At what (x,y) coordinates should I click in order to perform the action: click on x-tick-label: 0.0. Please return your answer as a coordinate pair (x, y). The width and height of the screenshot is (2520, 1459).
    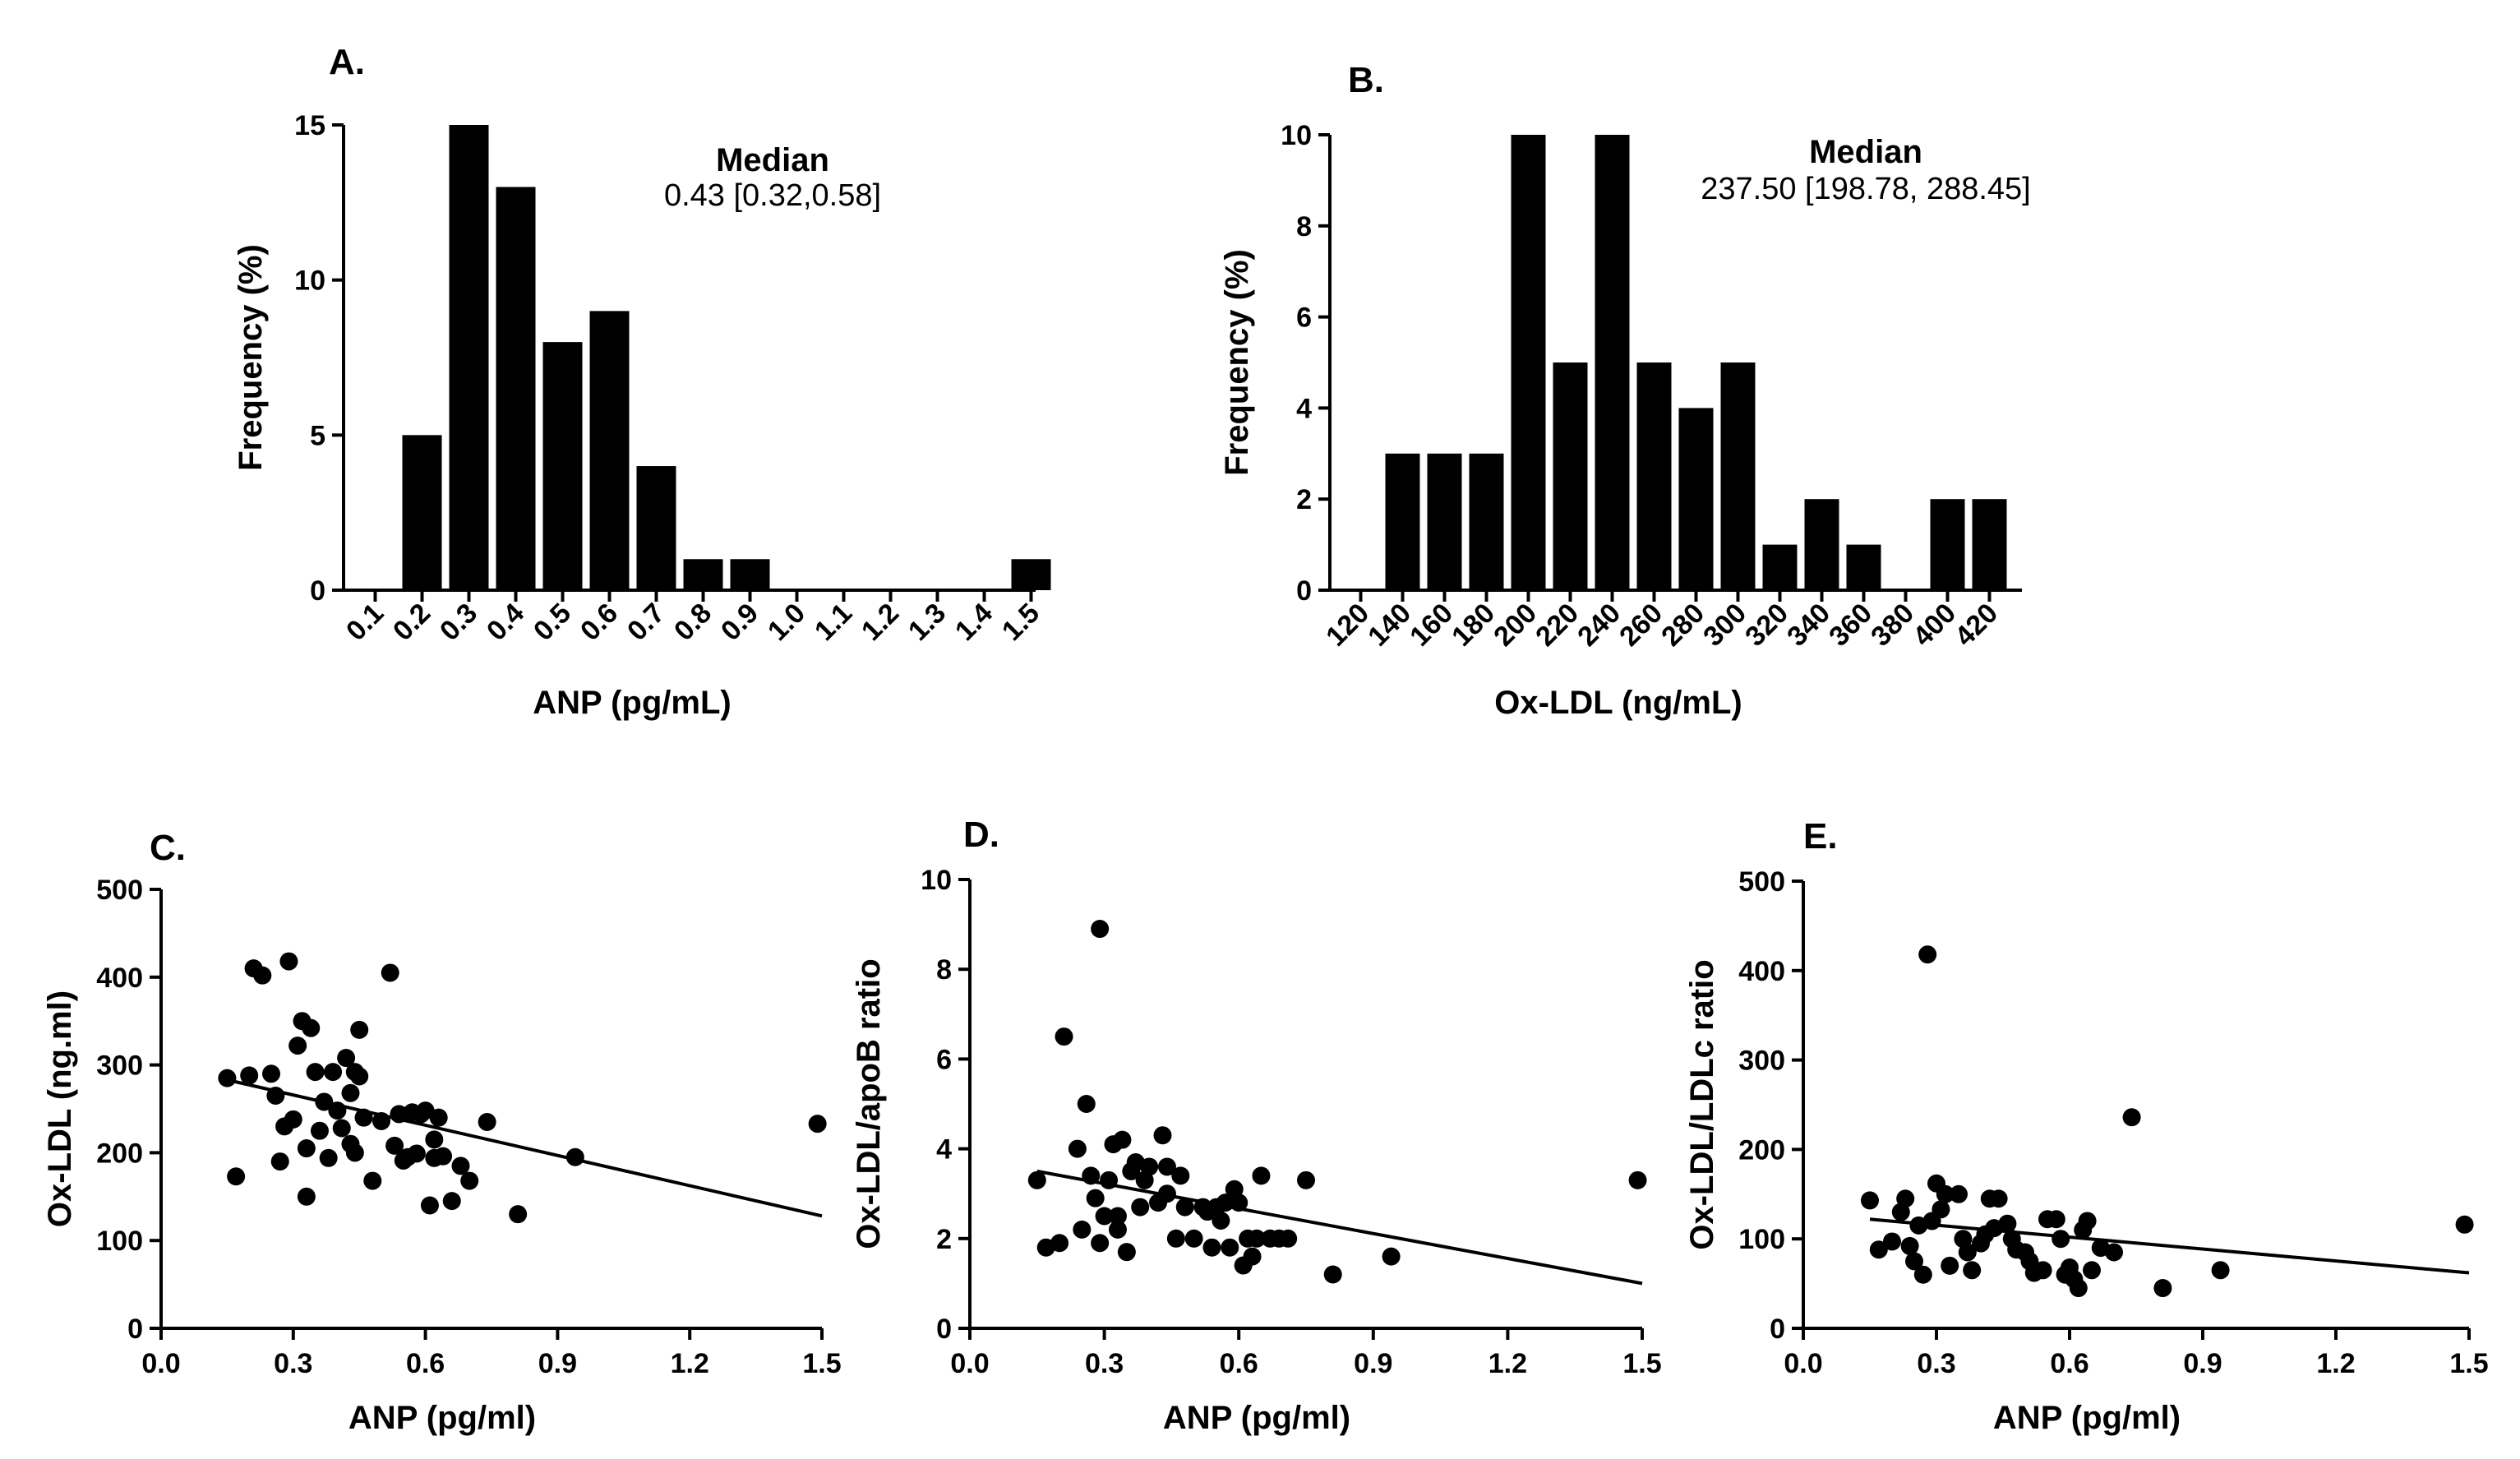
    Looking at the image, I should click on (160, 1363).